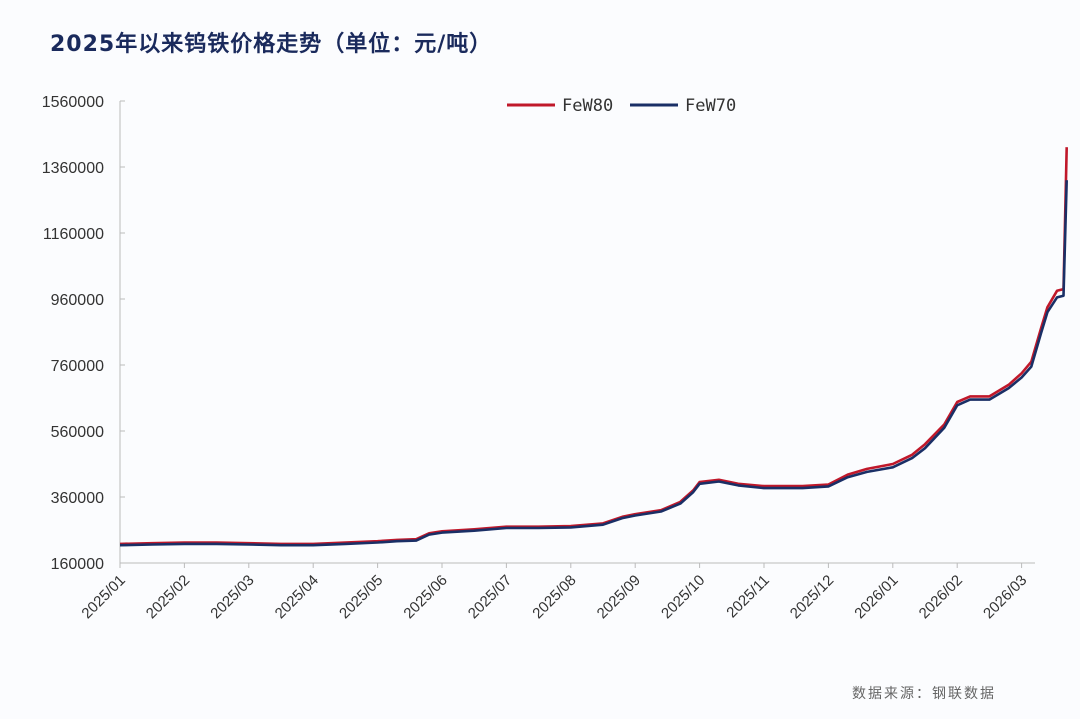 The image size is (1080, 719). Describe the element at coordinates (73, 102) in the screenshot. I see `y-tick-label: 1560000` at that location.